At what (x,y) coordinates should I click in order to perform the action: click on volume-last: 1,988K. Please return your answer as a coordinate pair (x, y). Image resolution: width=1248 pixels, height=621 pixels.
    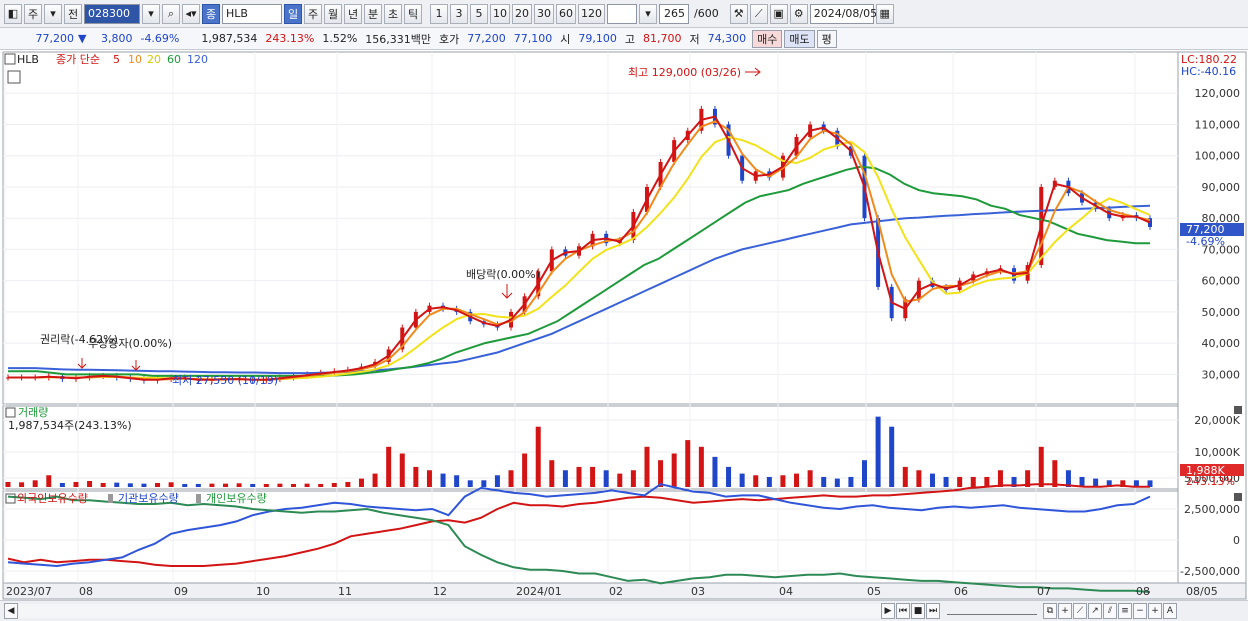
    Looking at the image, I should click on (1205, 470).